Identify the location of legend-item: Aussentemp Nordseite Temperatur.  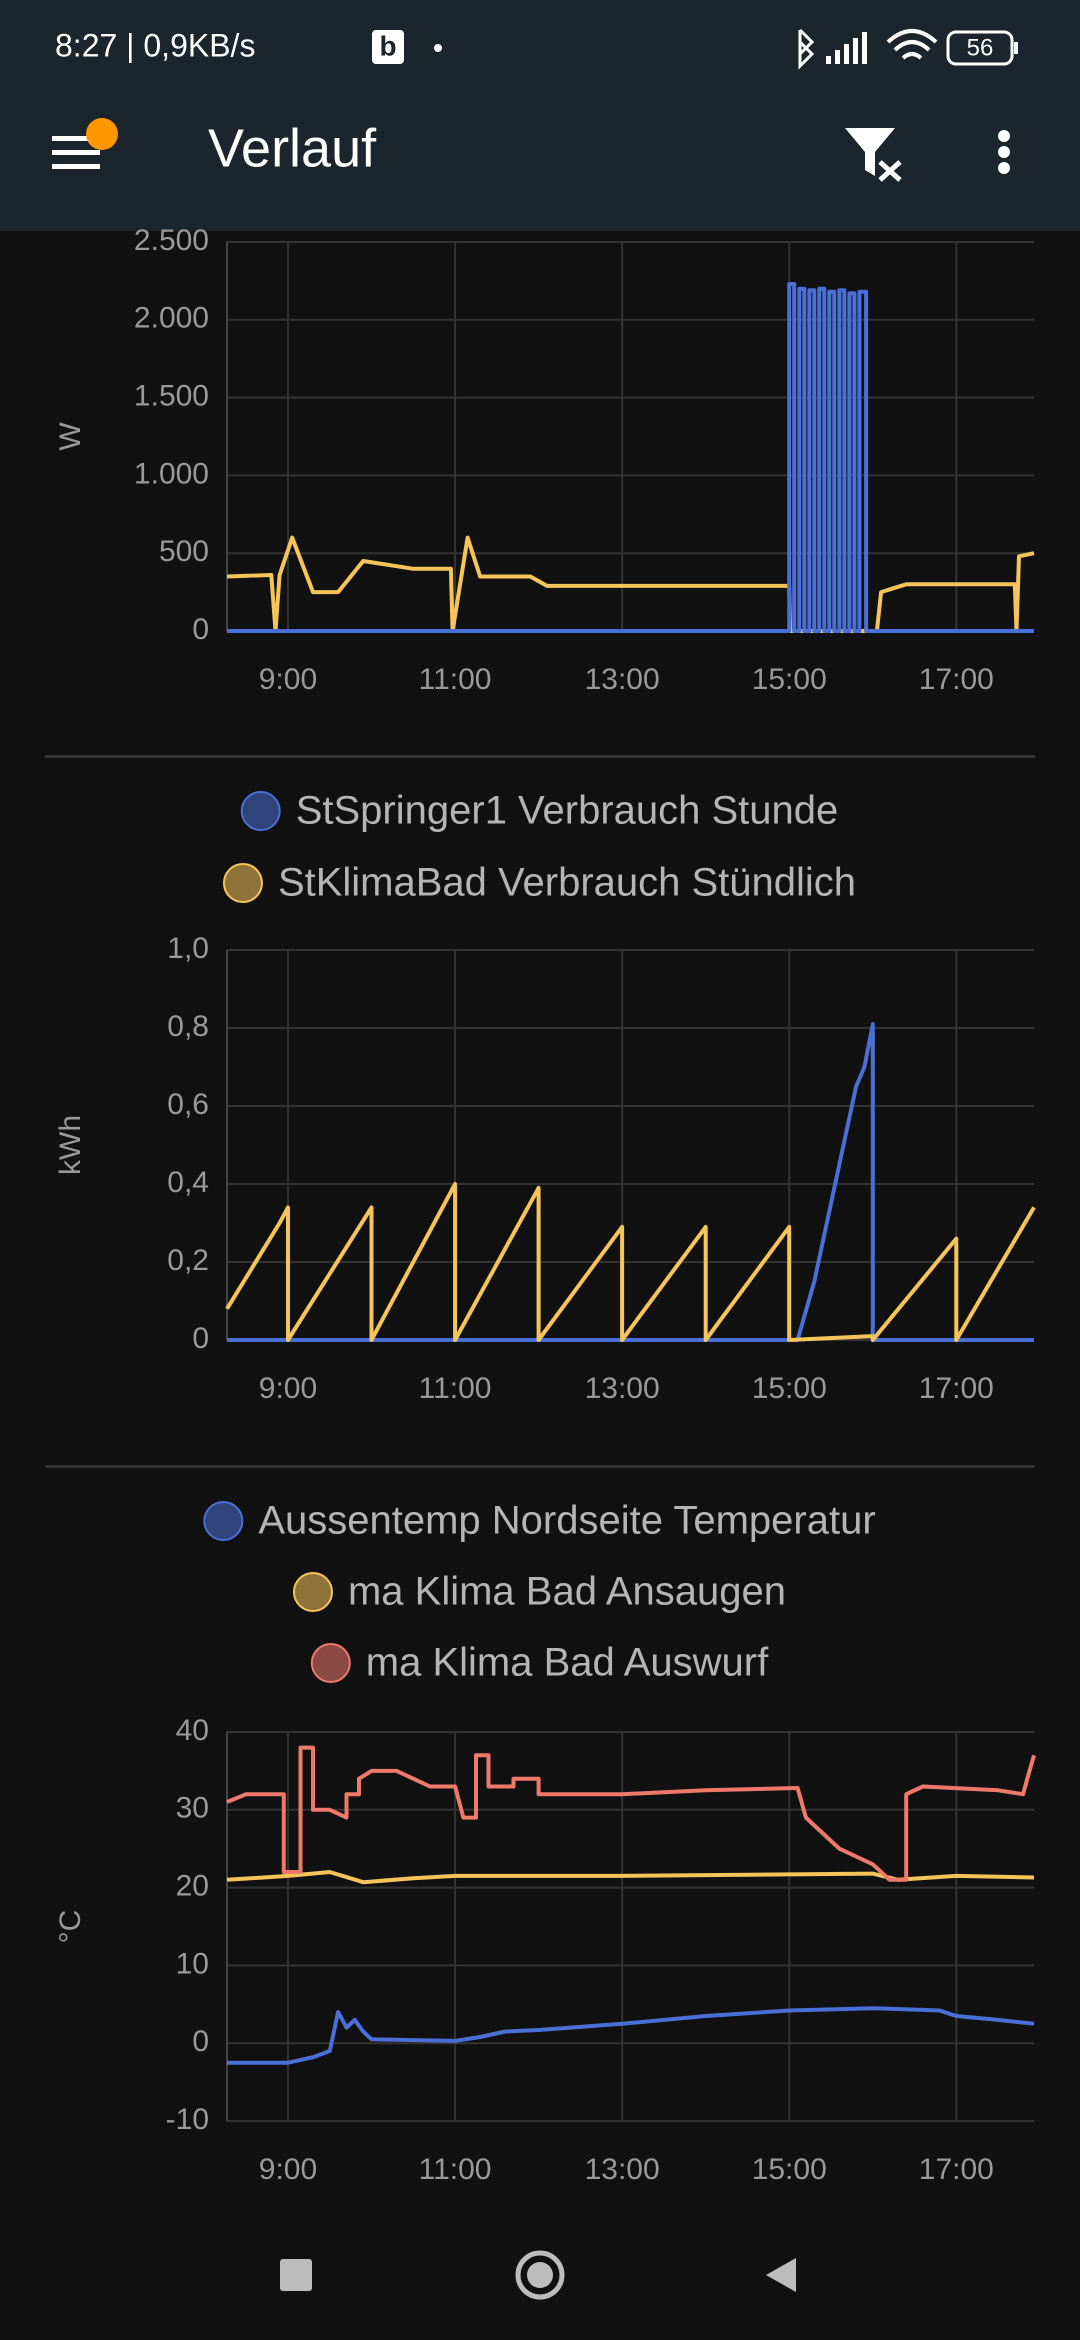
(539, 1521).